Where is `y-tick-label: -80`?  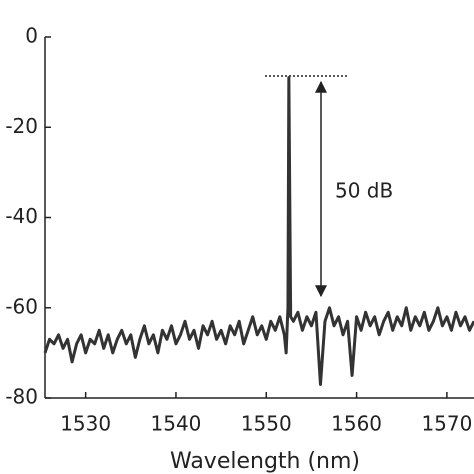
y-tick-label: -80 is located at coordinates (21, 397).